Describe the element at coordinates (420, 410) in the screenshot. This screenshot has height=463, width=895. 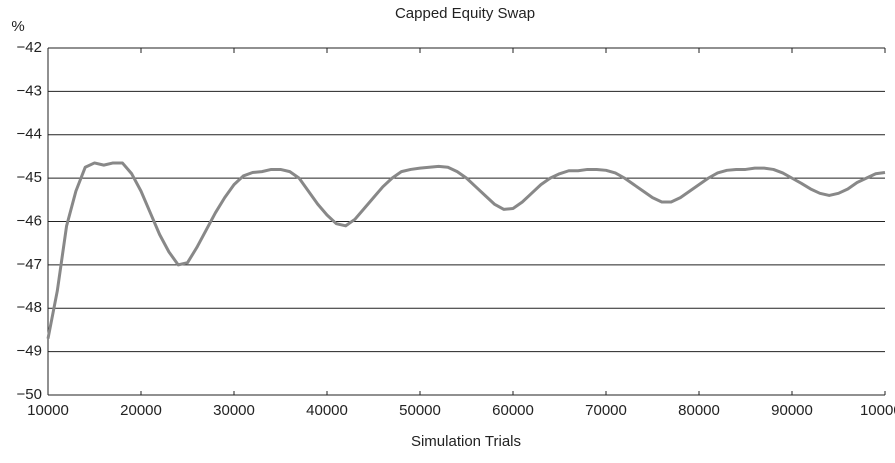
I see `x-tick-label: 50000` at that location.